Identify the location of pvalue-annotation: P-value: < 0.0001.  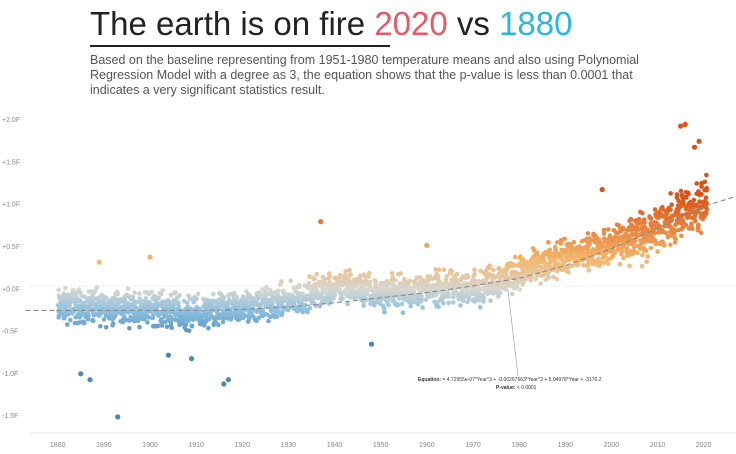
(516, 388).